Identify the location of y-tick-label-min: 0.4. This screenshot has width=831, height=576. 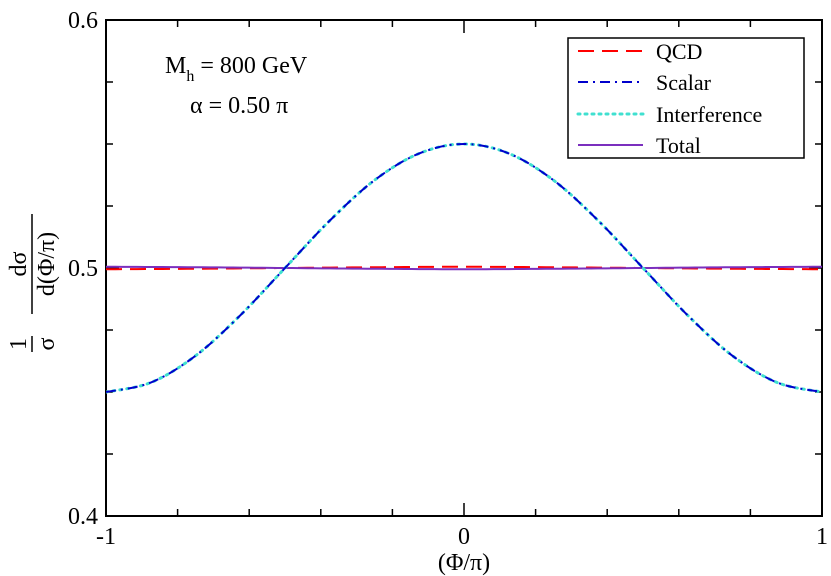
(83, 517).